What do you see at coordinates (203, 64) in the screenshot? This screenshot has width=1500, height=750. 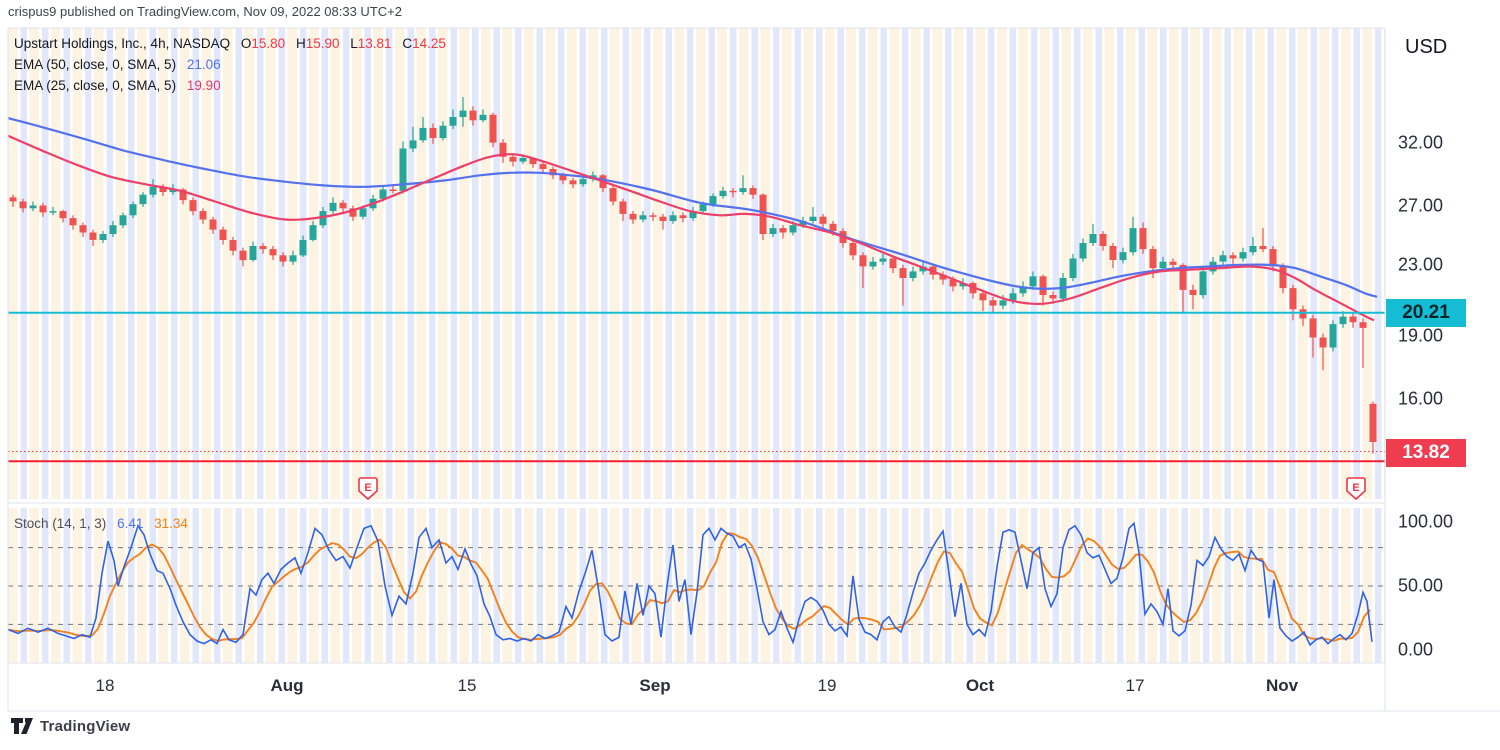 I see `ema50-value: 21.06` at bounding box center [203, 64].